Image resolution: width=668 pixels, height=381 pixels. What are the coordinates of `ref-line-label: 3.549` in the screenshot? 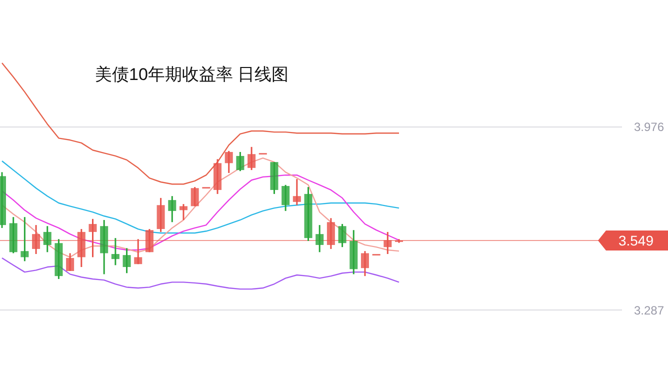 It's located at (636, 240).